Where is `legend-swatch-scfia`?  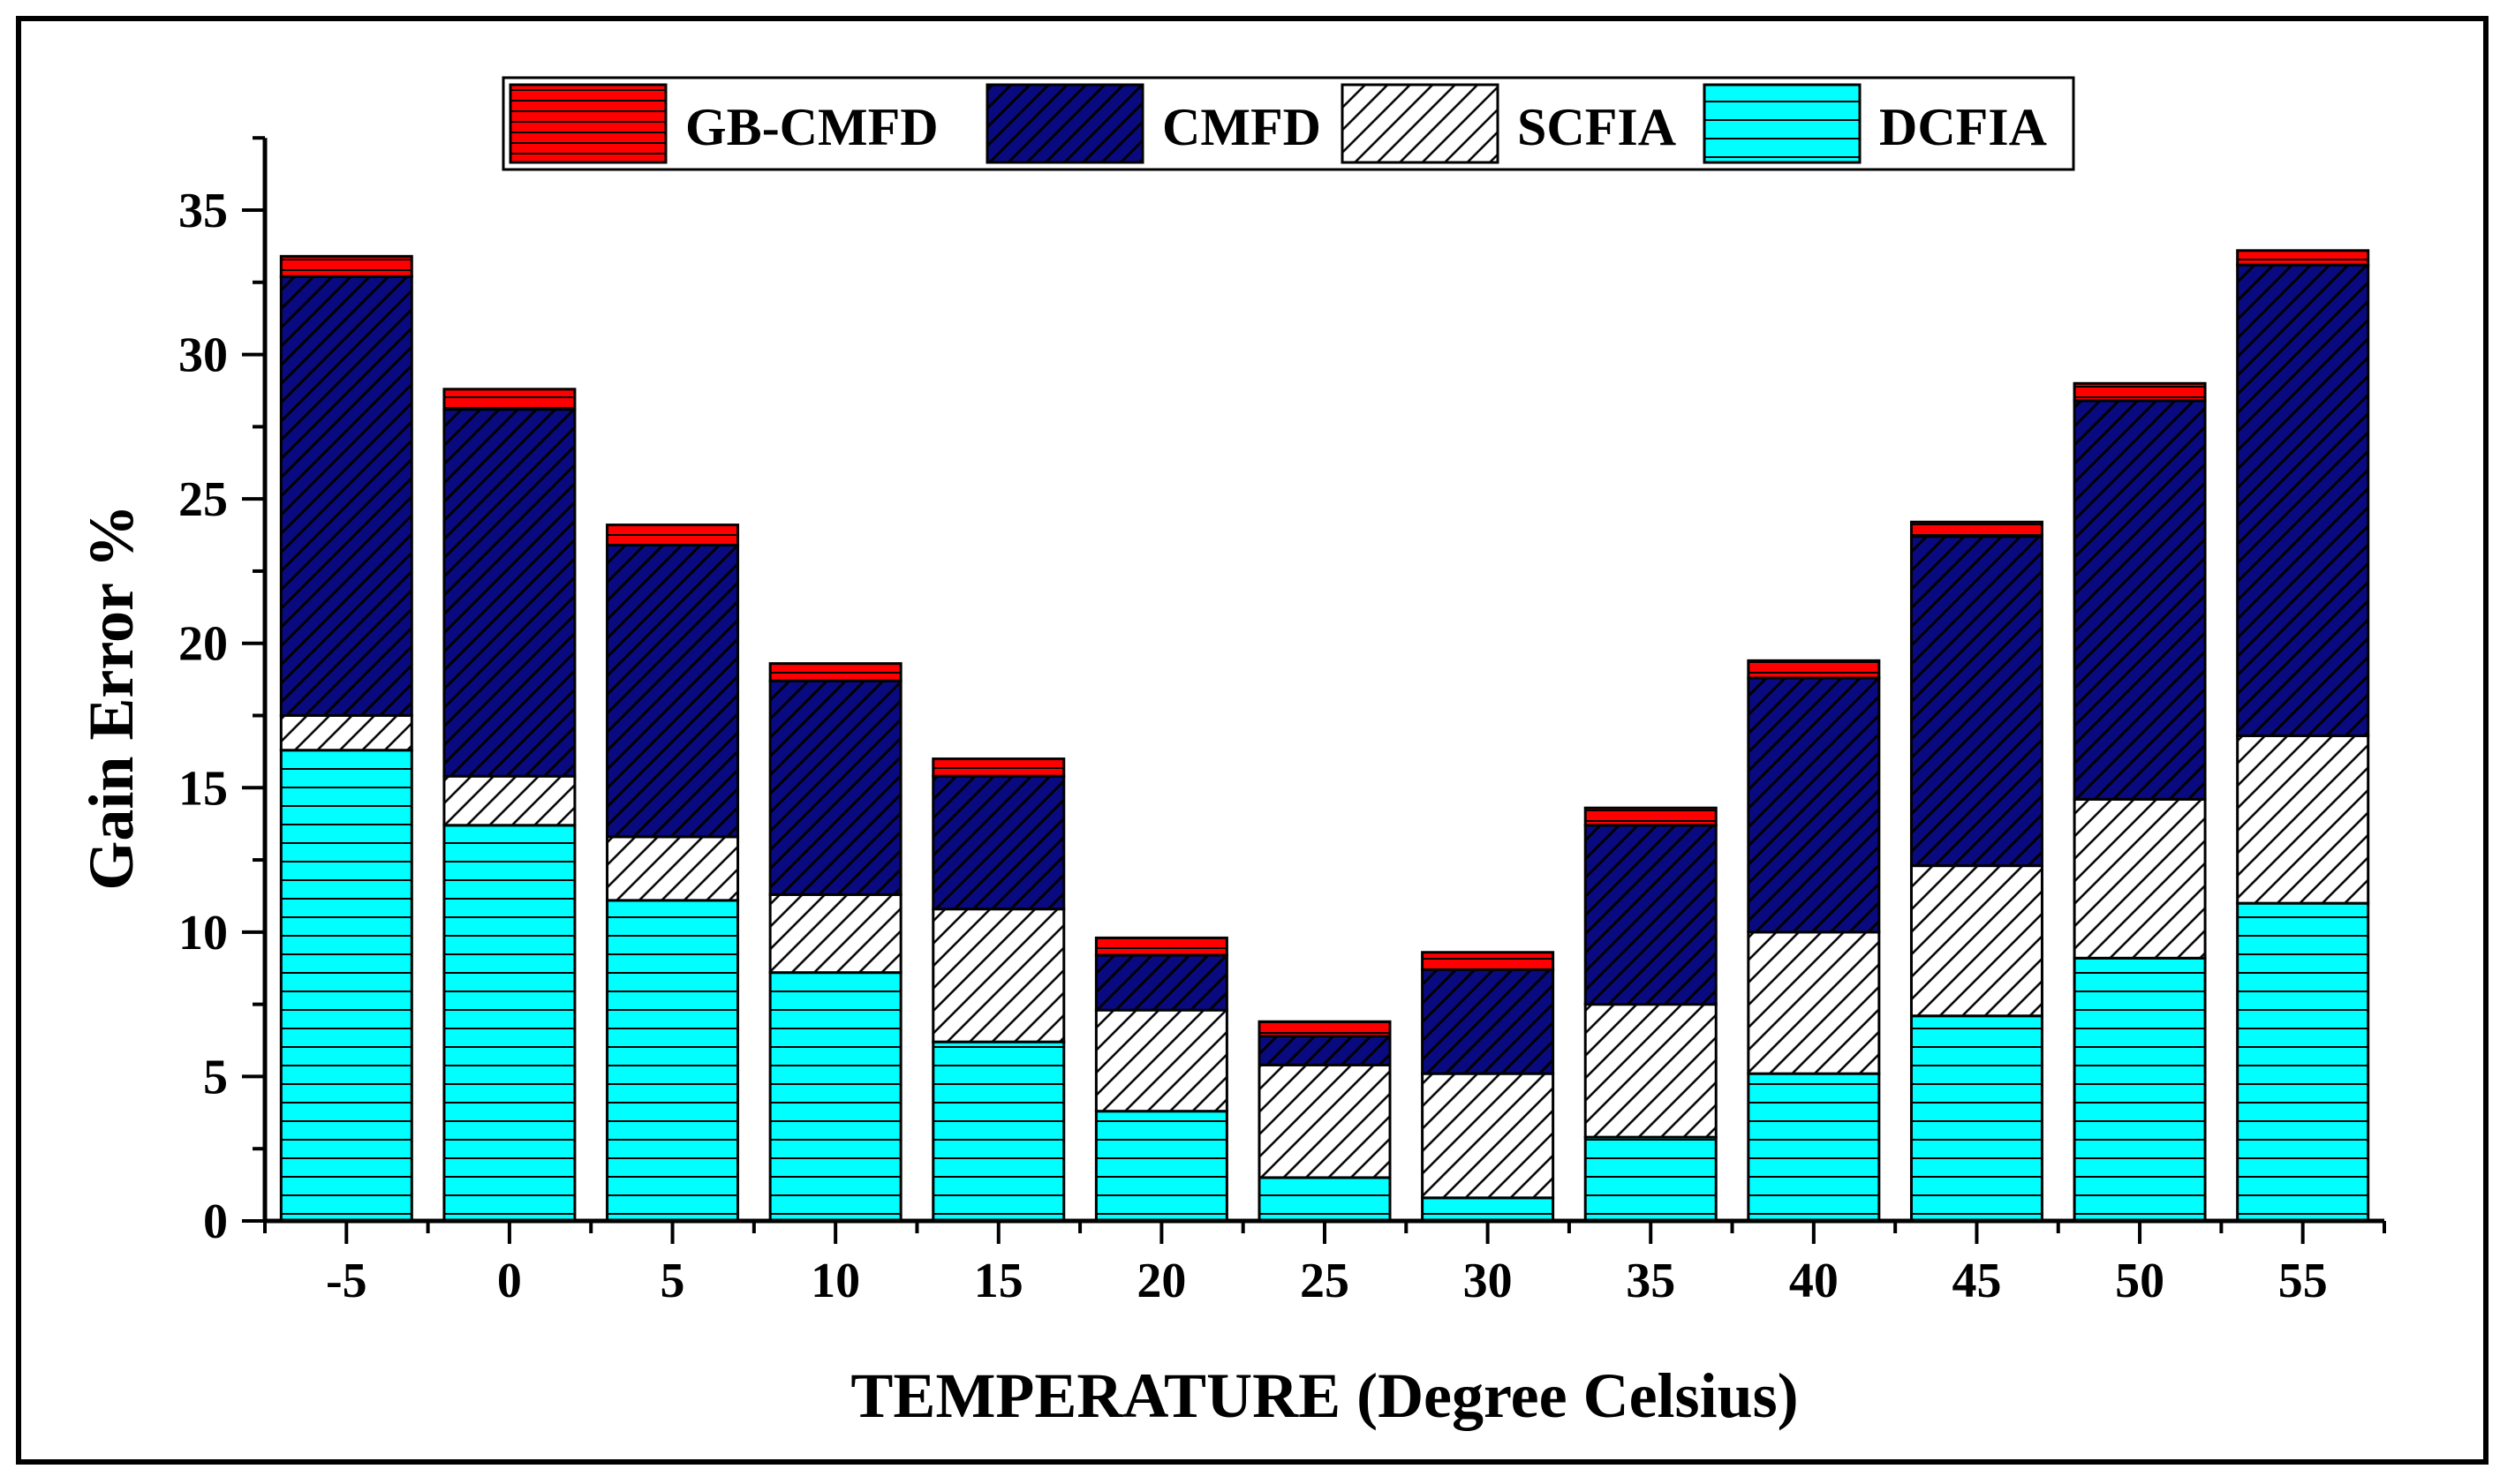 legend-swatch-scfia is located at coordinates (1420, 123).